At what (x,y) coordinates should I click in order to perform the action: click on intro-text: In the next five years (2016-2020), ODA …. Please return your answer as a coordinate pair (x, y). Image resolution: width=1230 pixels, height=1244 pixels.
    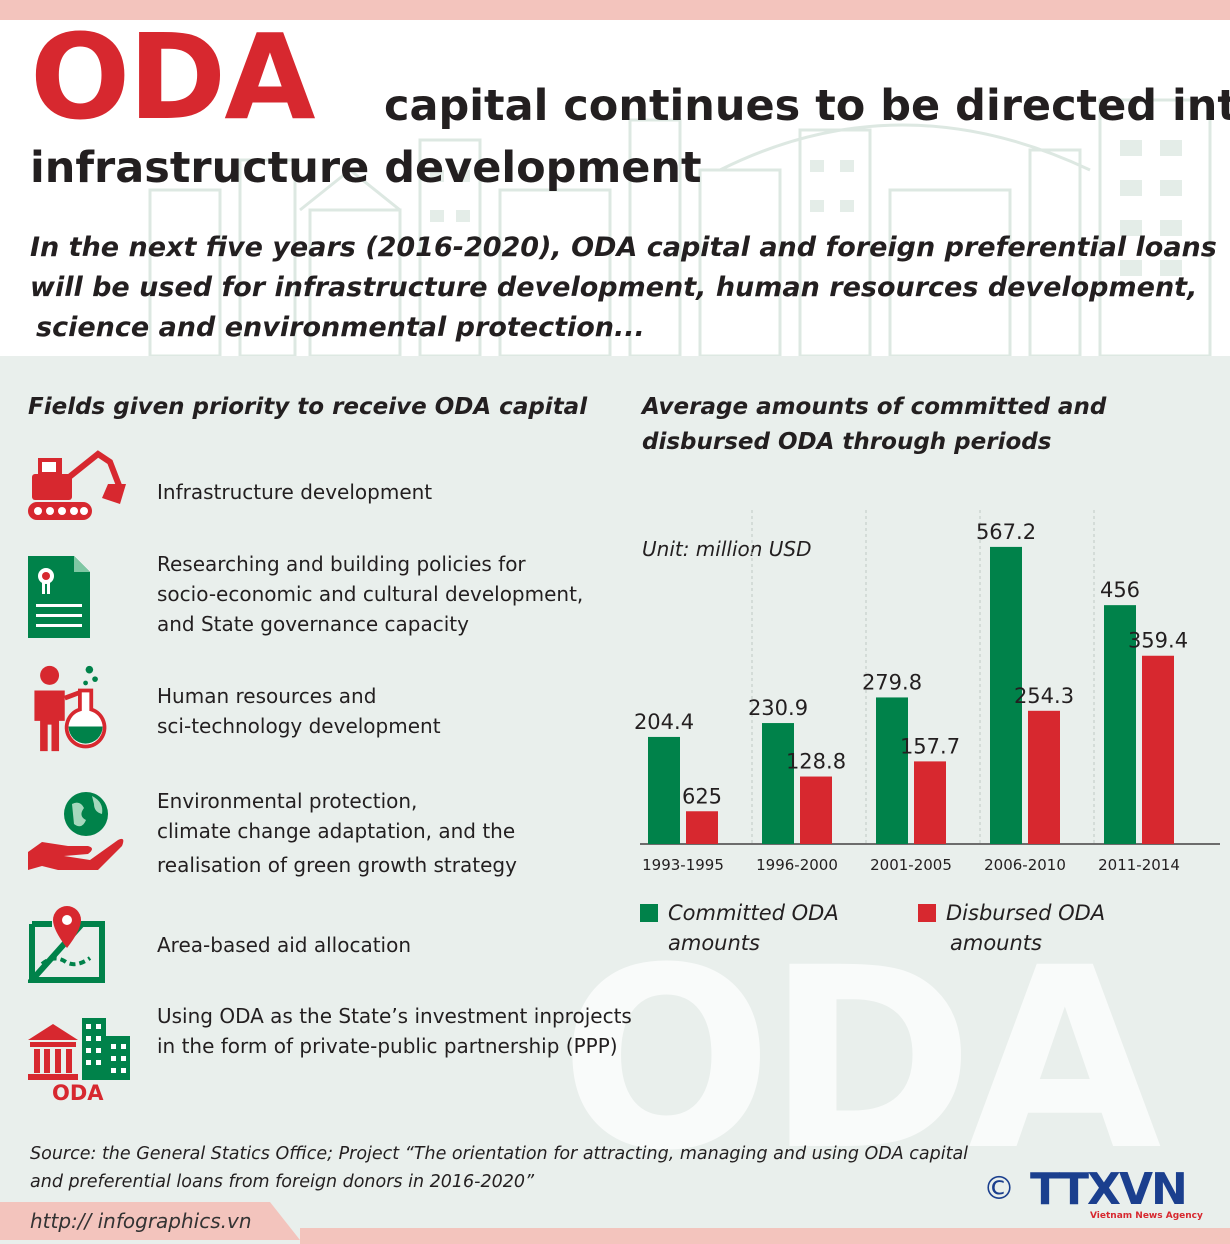
    Looking at the image, I should click on (623, 288).